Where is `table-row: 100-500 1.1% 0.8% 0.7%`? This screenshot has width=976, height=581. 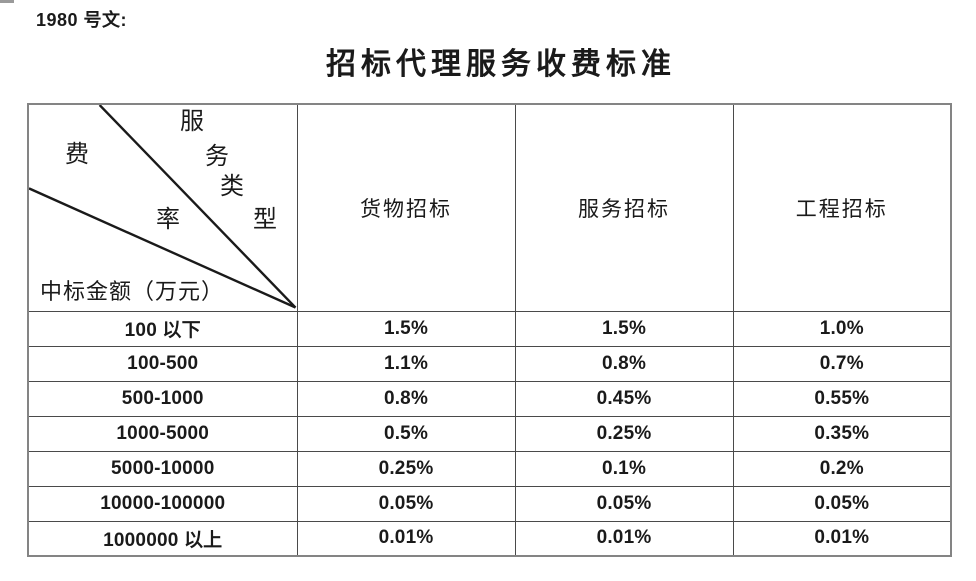 table-row: 100-500 1.1% 0.8% 0.7% is located at coordinates (489, 363).